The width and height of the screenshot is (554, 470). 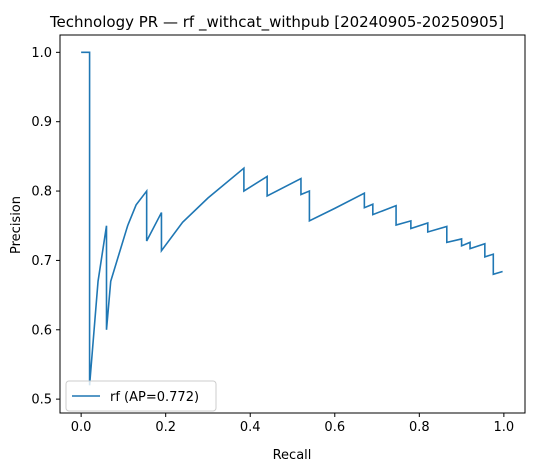 I want to click on x-axis-label: Recall, so click(x=292, y=455).